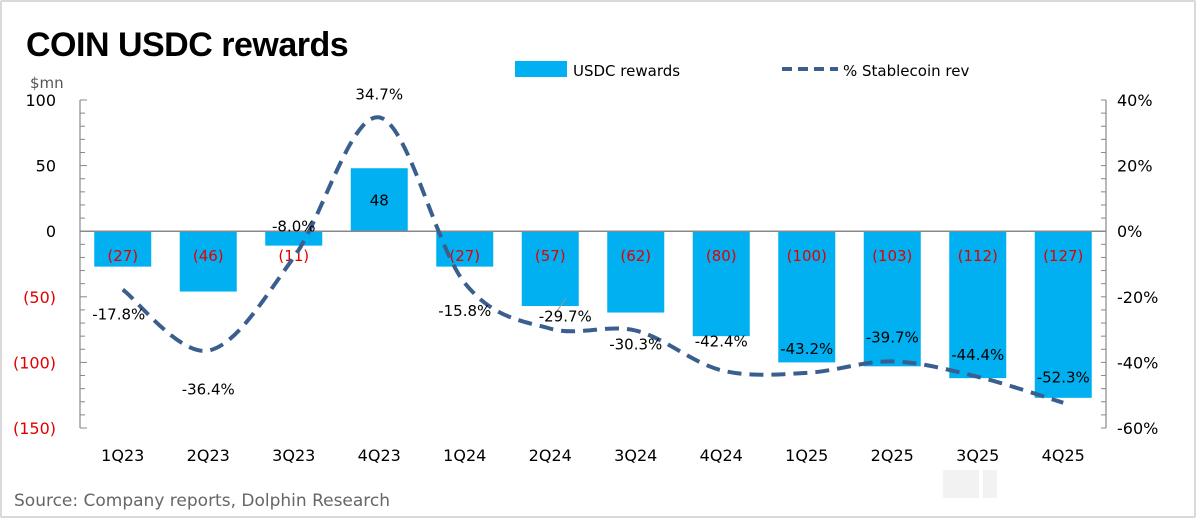 The width and height of the screenshot is (1196, 518). Describe the element at coordinates (806, 349) in the screenshot. I see `line-data-label: -43.2%` at that location.